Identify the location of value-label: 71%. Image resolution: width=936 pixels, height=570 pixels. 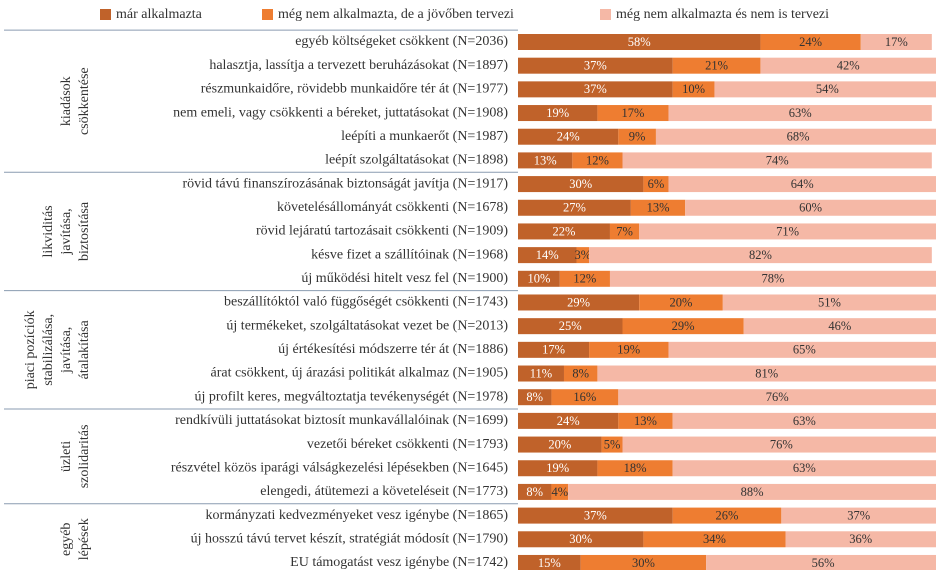
(787, 231).